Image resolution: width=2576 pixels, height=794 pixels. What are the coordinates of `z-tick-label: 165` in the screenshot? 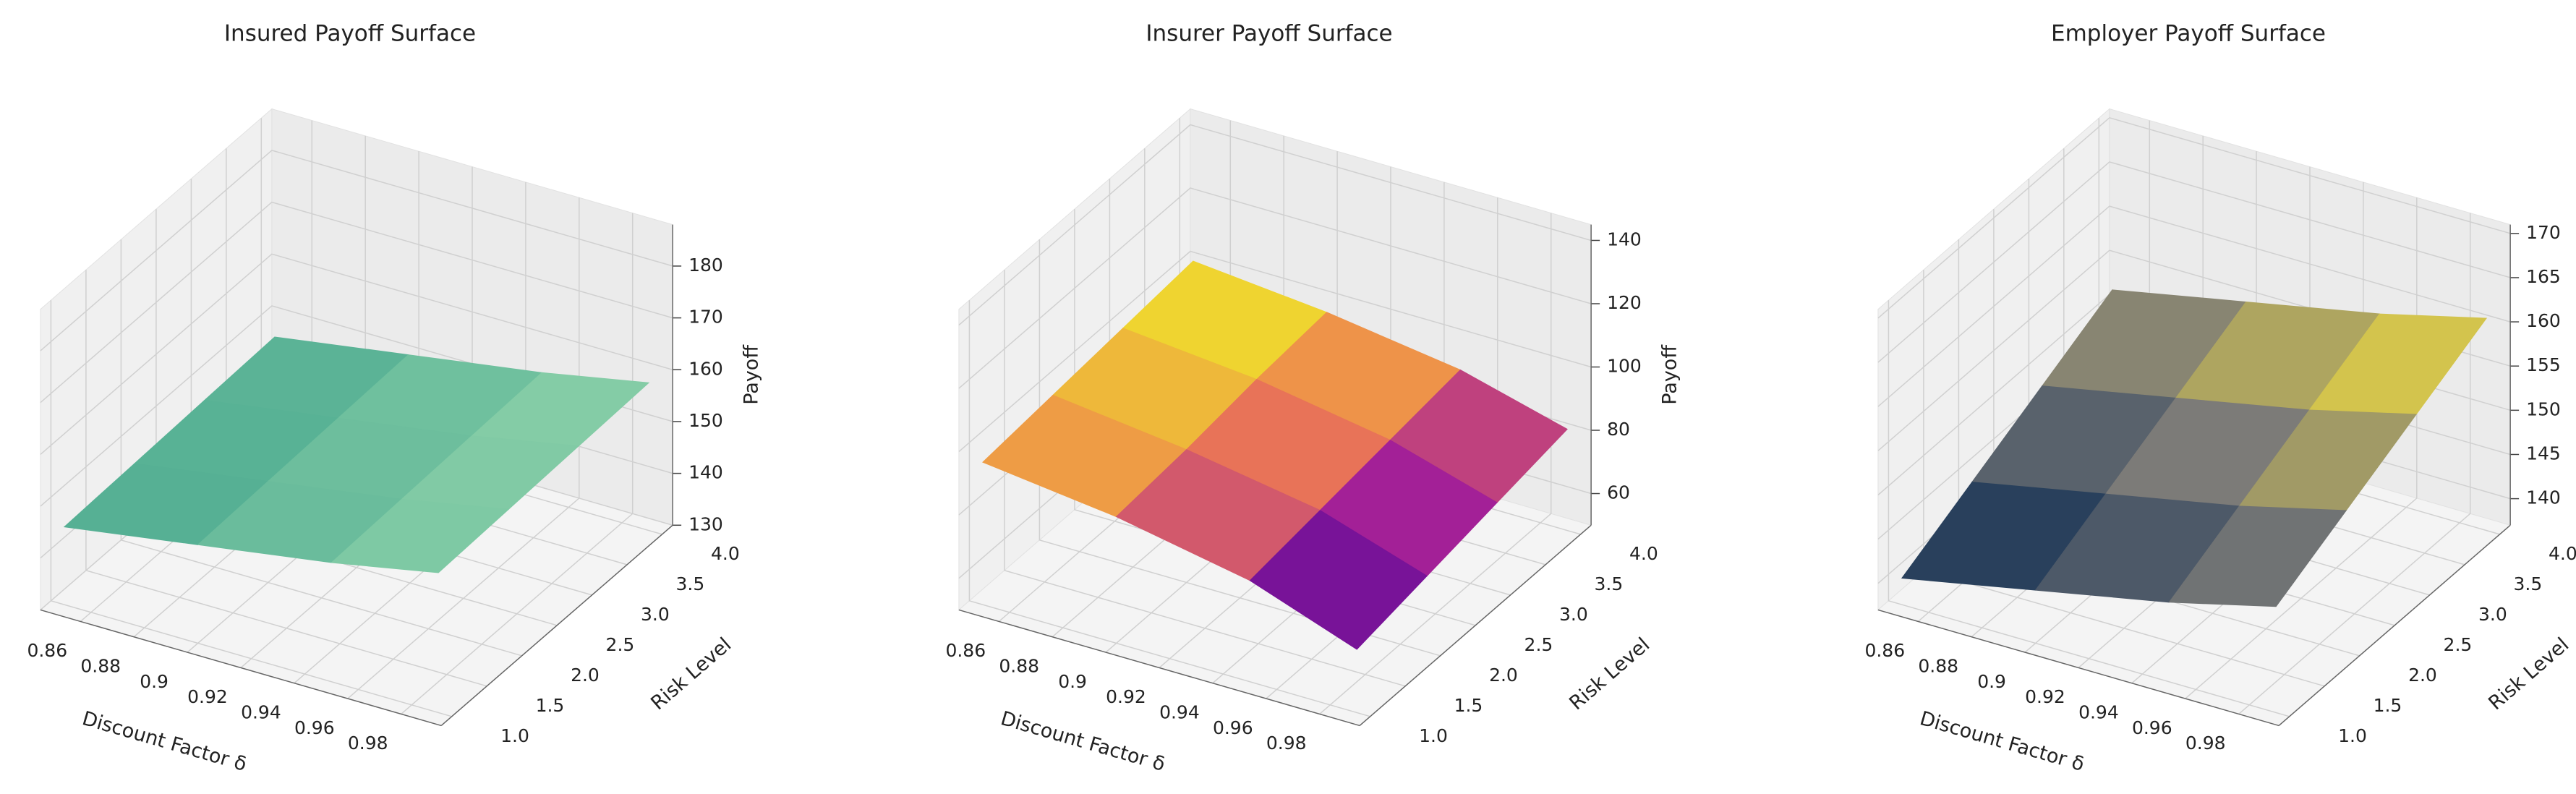 It's located at (2543, 276).